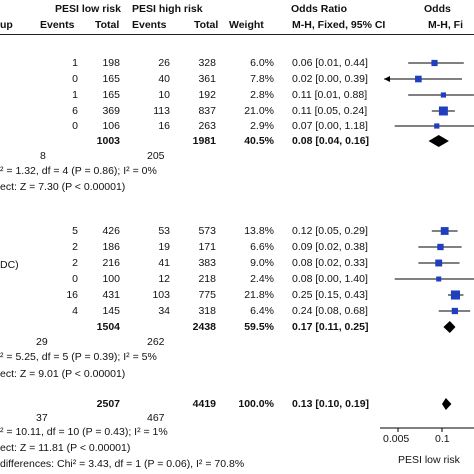  What do you see at coordinates (164, 231) in the screenshot?
I see `study-events-high: 53` at bounding box center [164, 231].